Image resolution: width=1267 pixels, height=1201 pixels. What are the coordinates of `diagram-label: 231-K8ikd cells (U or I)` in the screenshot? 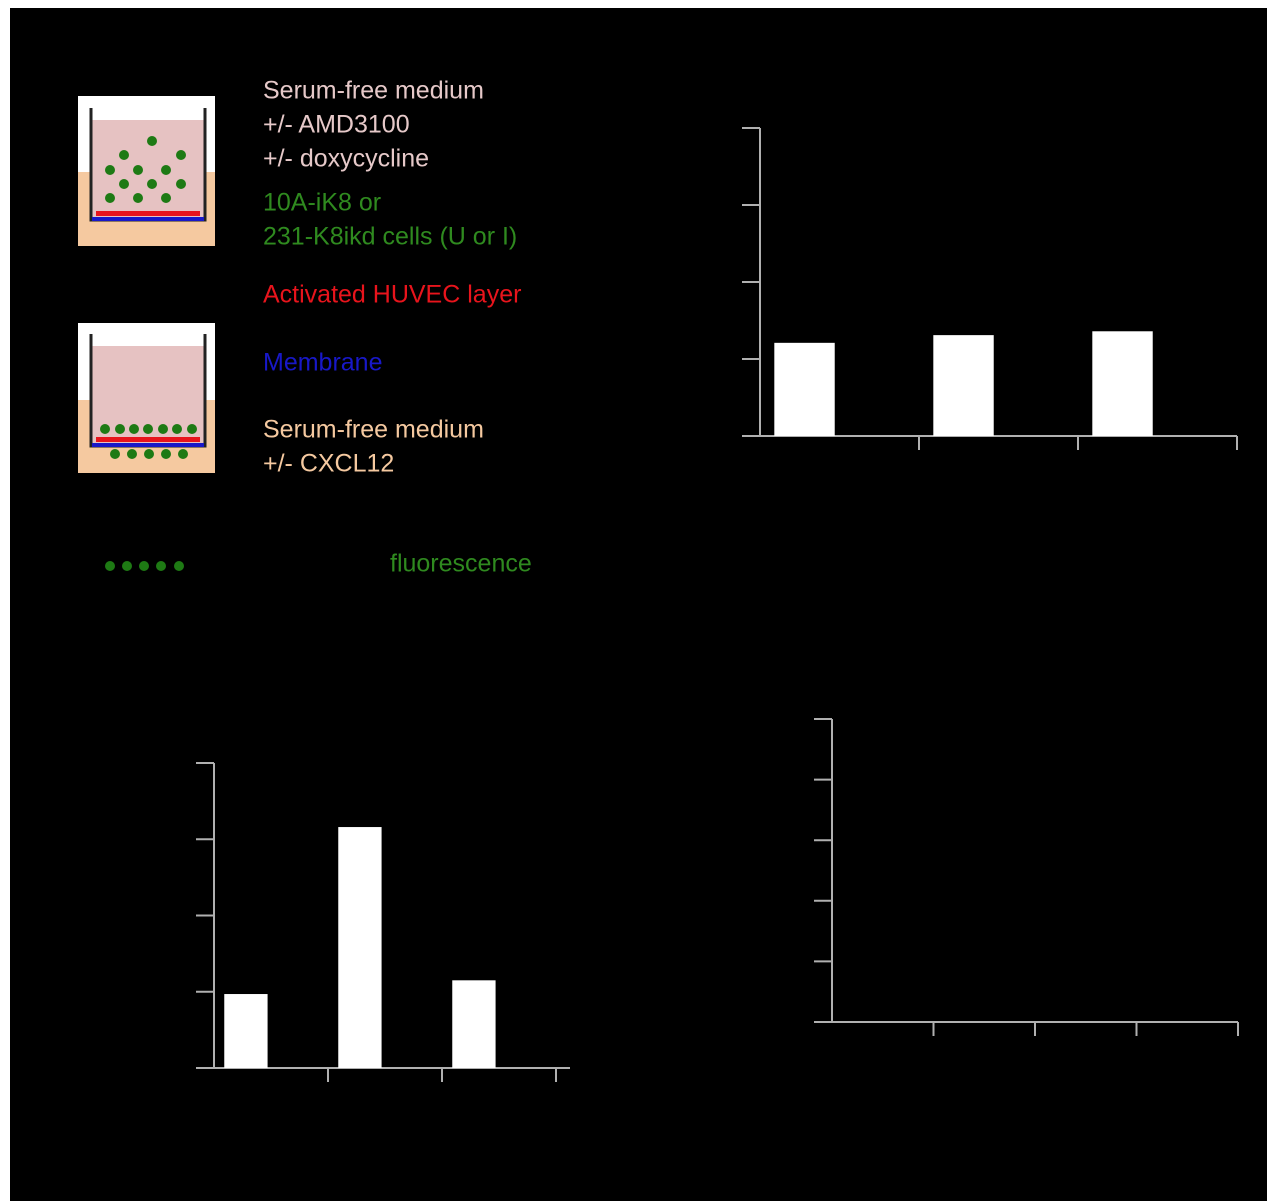 It's located at (390, 237).